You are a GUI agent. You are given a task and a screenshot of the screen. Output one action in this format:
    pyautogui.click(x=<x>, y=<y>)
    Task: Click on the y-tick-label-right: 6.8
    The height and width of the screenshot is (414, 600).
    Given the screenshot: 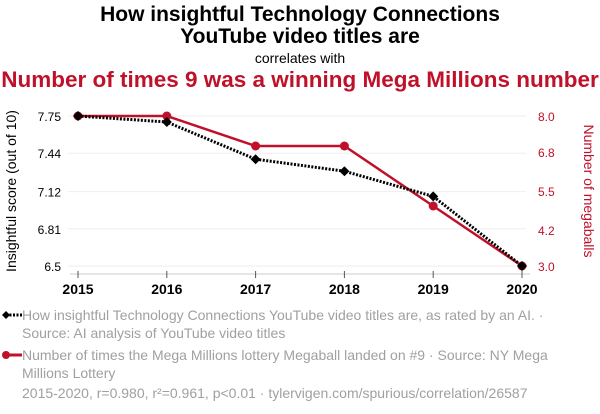 What is the action you would take?
    pyautogui.click(x=546, y=153)
    